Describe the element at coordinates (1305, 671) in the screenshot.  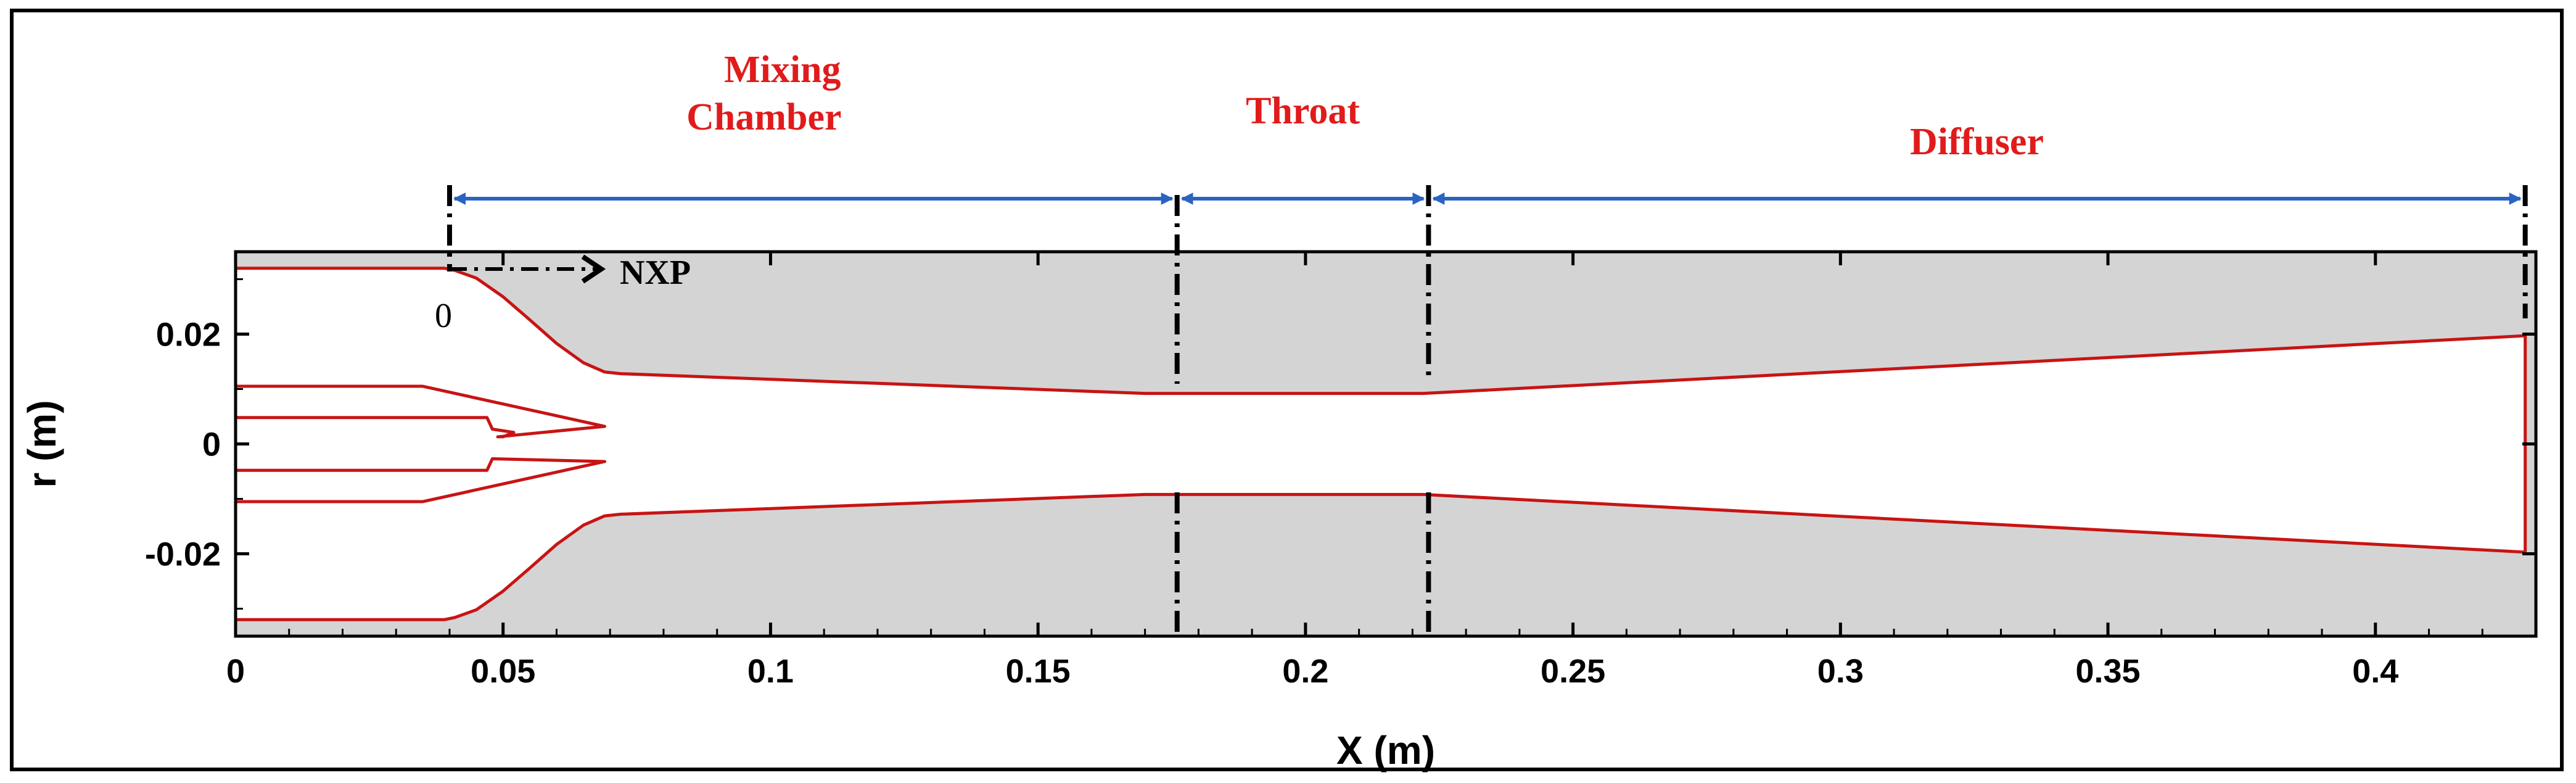
I see `x-tick-label-4: 0.2` at that location.